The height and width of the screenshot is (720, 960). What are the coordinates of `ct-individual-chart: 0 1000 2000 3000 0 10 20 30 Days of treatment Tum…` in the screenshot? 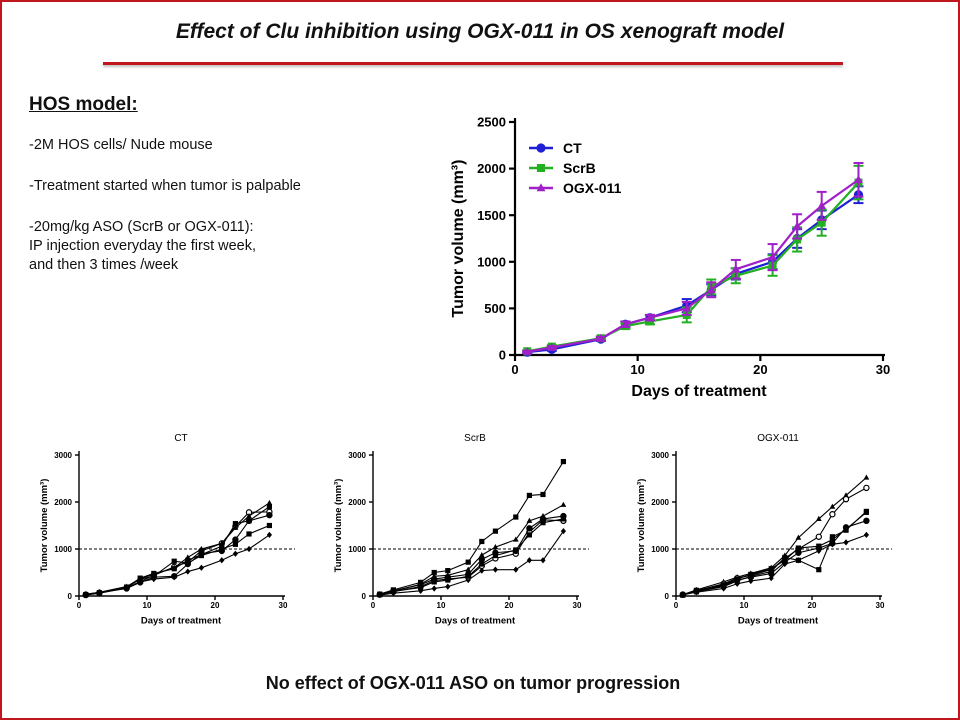 It's located at (167, 530).